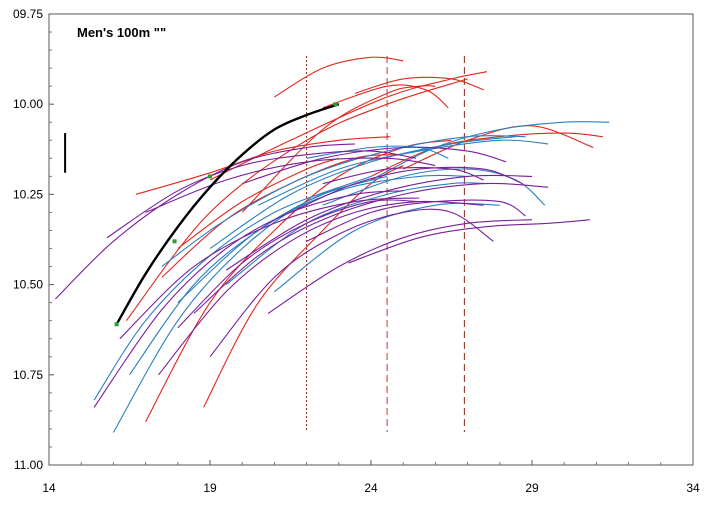 The image size is (706, 512). Describe the element at coordinates (28, 465) in the screenshot. I see `y-tick-label-6: 11.00` at that location.